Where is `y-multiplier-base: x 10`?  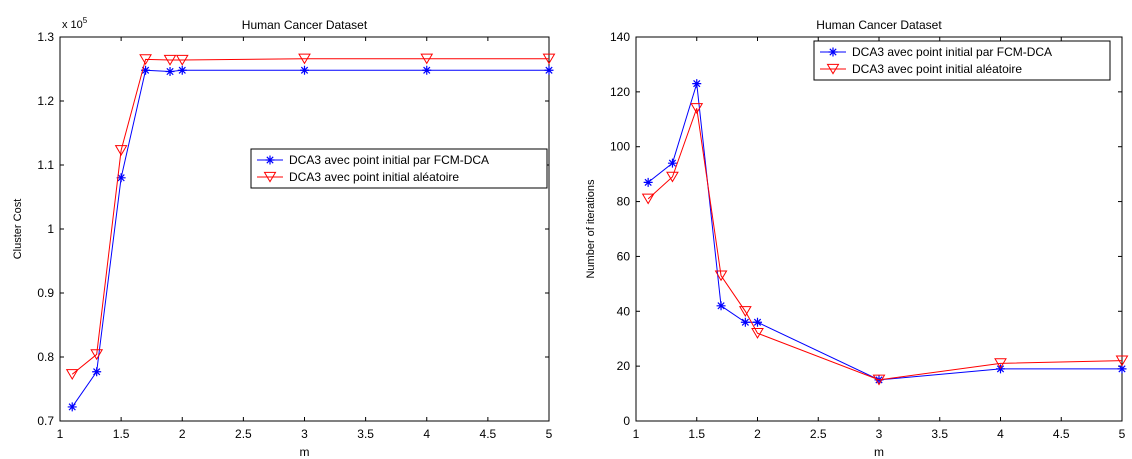 y-multiplier-base: x 10 is located at coordinates (72, 25).